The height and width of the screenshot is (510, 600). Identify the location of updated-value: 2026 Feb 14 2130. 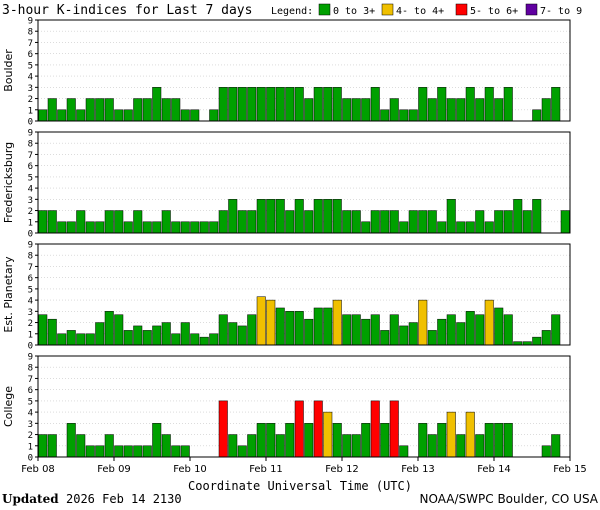
(124, 499).